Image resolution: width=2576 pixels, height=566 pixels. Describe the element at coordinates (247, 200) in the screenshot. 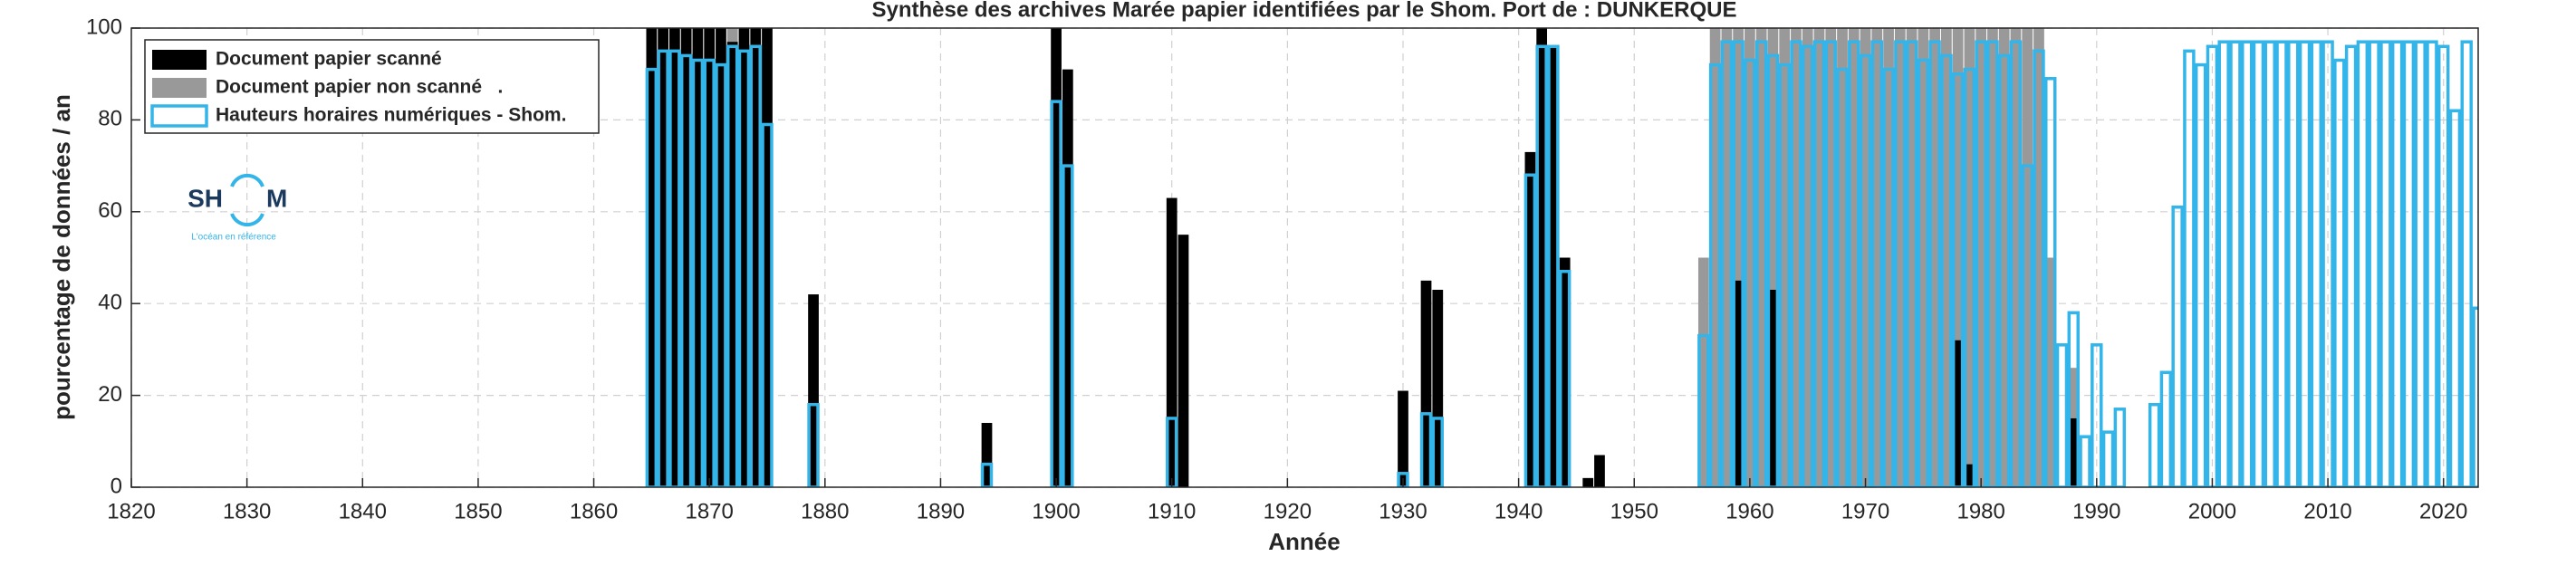

I see `logo-ring` at that location.